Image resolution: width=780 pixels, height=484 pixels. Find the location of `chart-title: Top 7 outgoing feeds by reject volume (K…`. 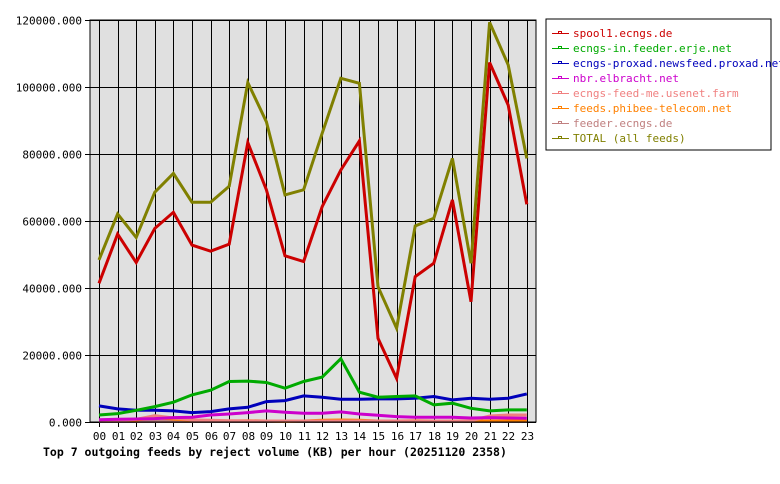

chart-title: Top 7 outgoing feeds by reject volume (K… is located at coordinates (275, 452).